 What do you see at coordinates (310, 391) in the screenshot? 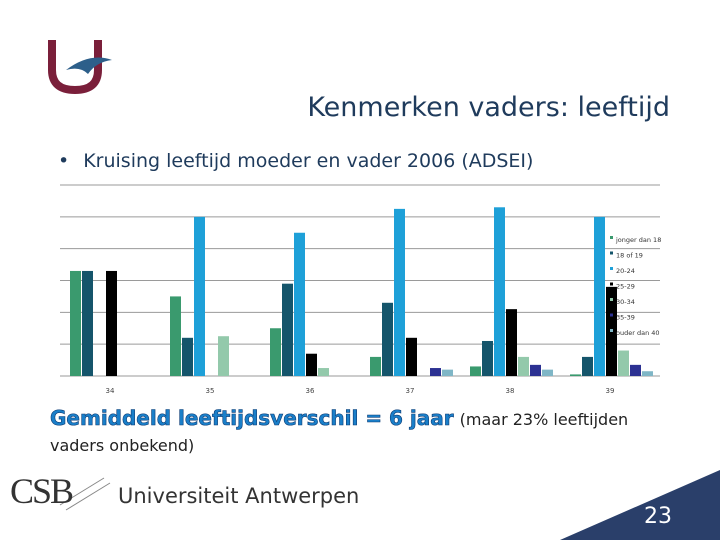
I see `x-tick-label: 36` at bounding box center [310, 391].